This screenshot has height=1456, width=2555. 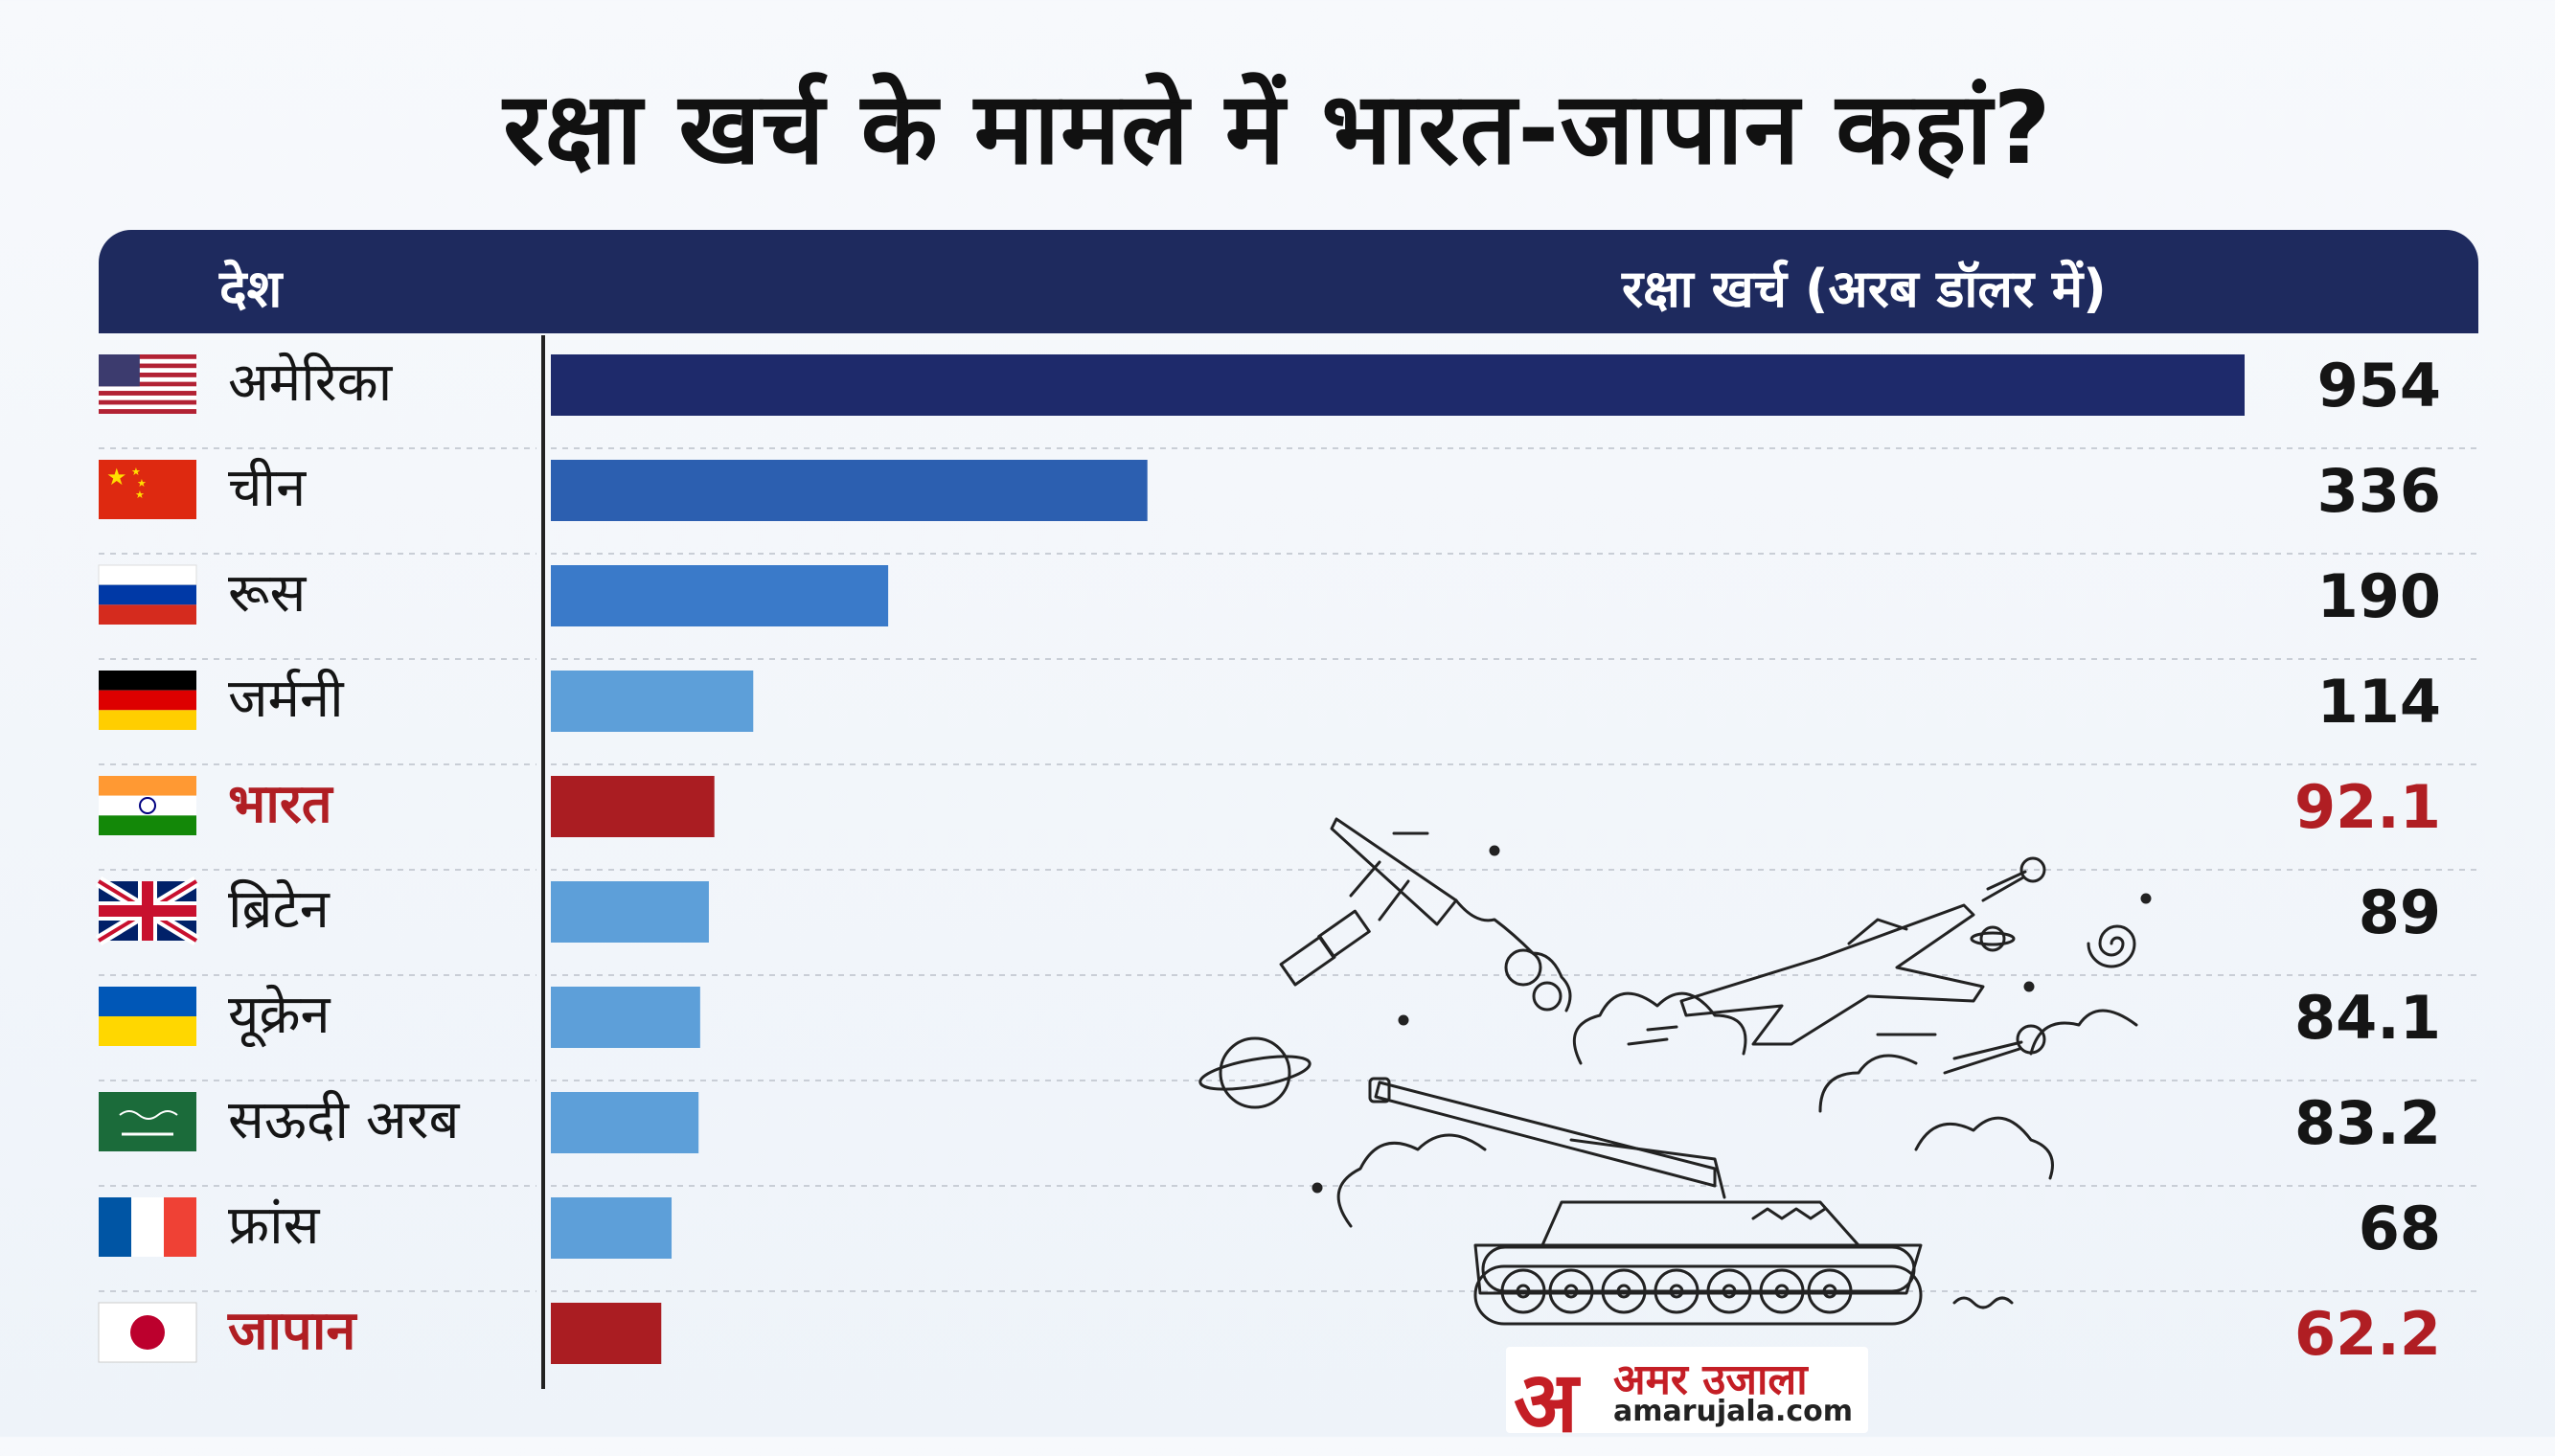 What do you see at coordinates (311, 383) in the screenshot?
I see `country-label: अमेरिका` at bounding box center [311, 383].